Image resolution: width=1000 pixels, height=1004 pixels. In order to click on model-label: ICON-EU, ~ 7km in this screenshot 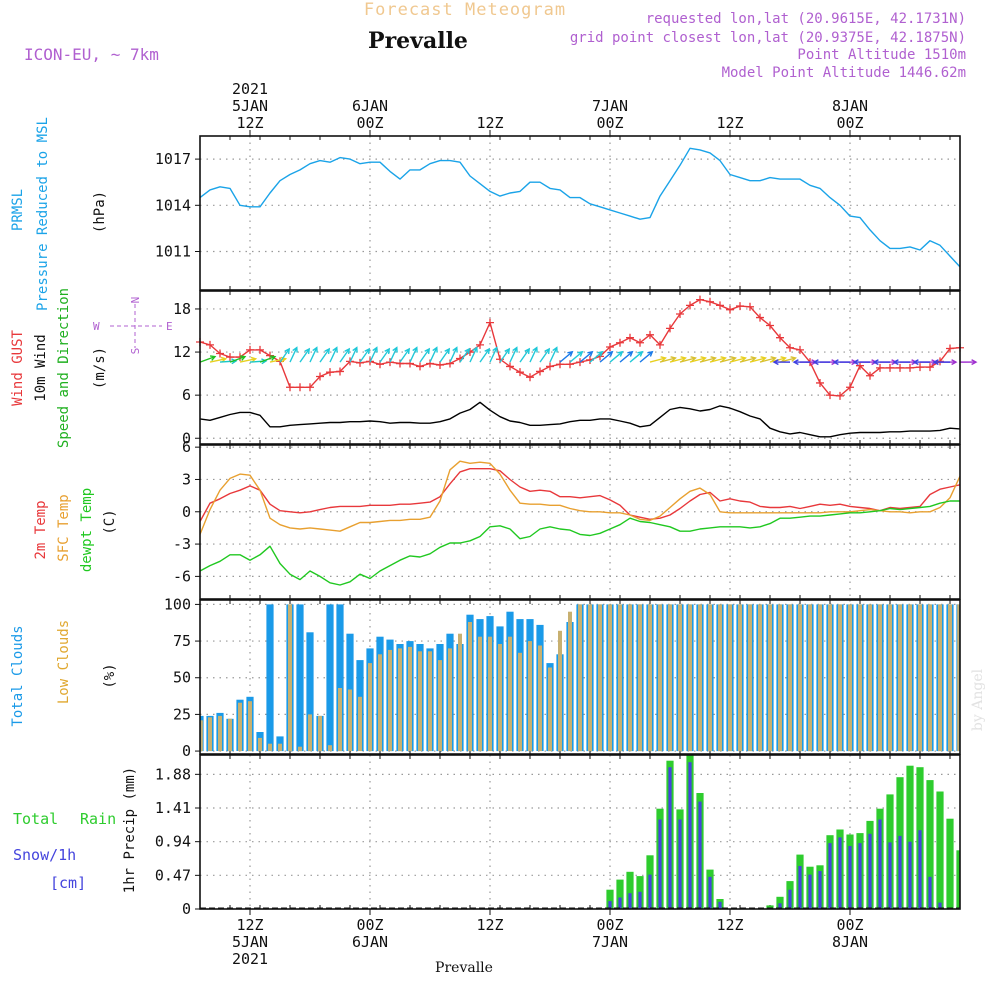, I will do `click(91, 54)`.